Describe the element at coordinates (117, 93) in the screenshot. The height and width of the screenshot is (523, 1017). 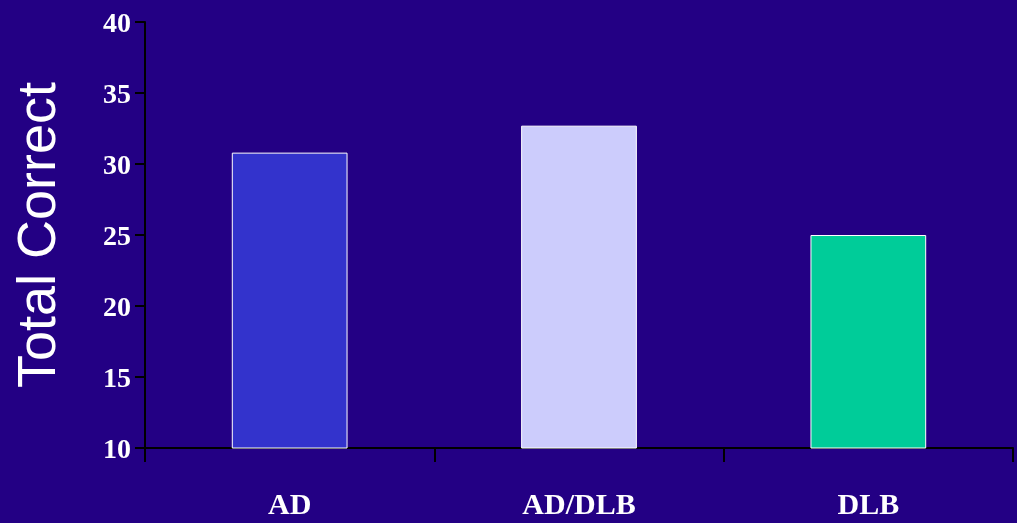
I see `y-tick-label: 35` at that location.